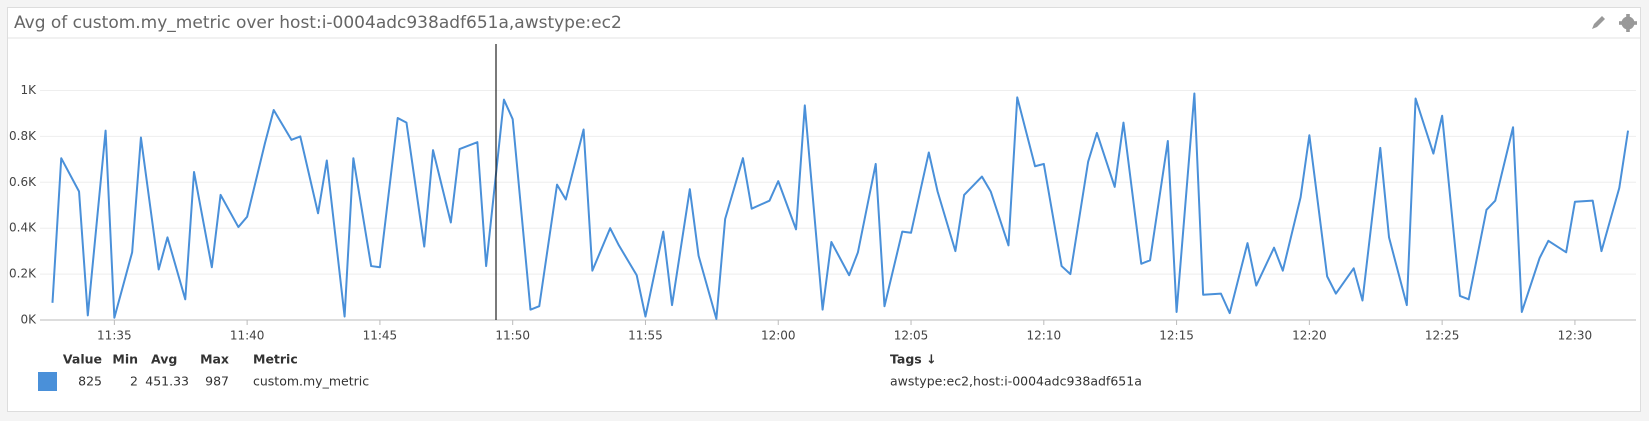  I want to click on legend-header: Value, so click(82, 359).